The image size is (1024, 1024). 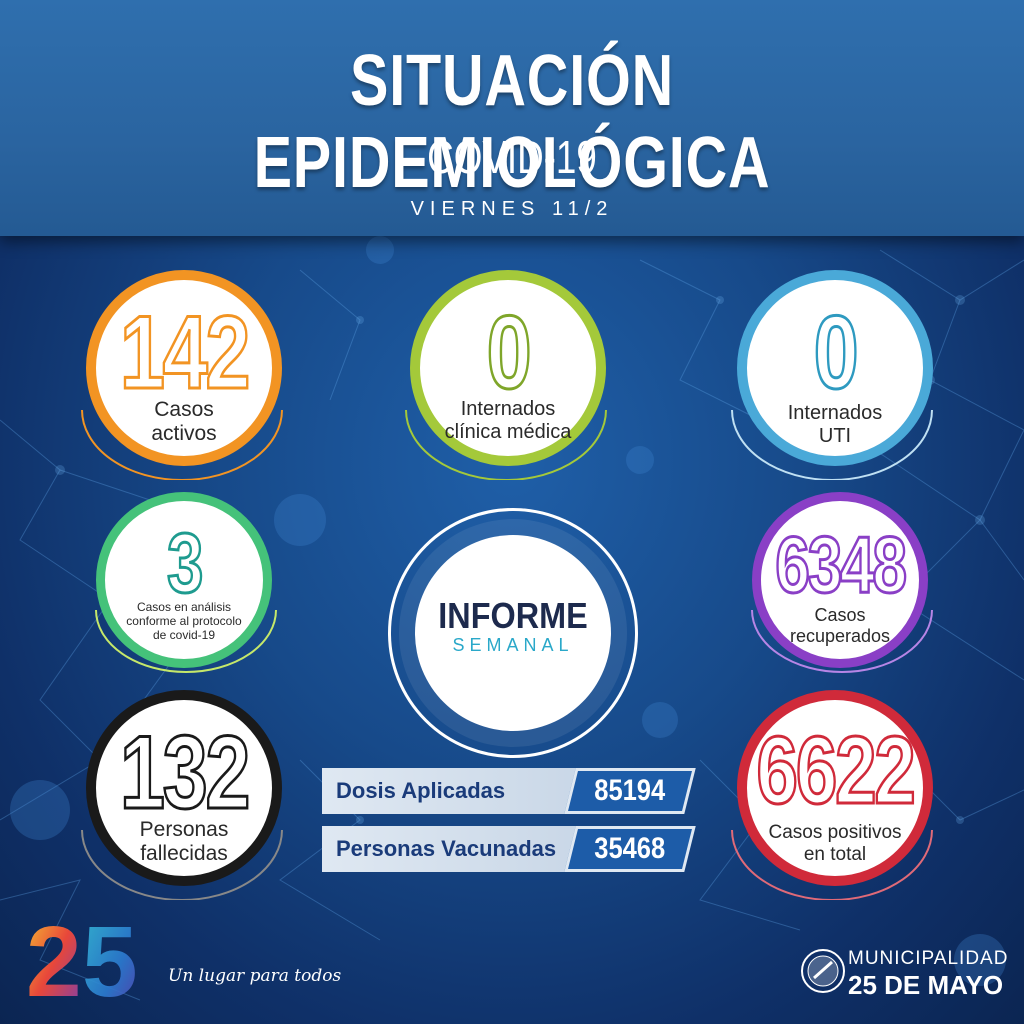 What do you see at coordinates (453, 849) in the screenshot?
I see `personas-vacunadas-label: Personas Vacunadas` at bounding box center [453, 849].